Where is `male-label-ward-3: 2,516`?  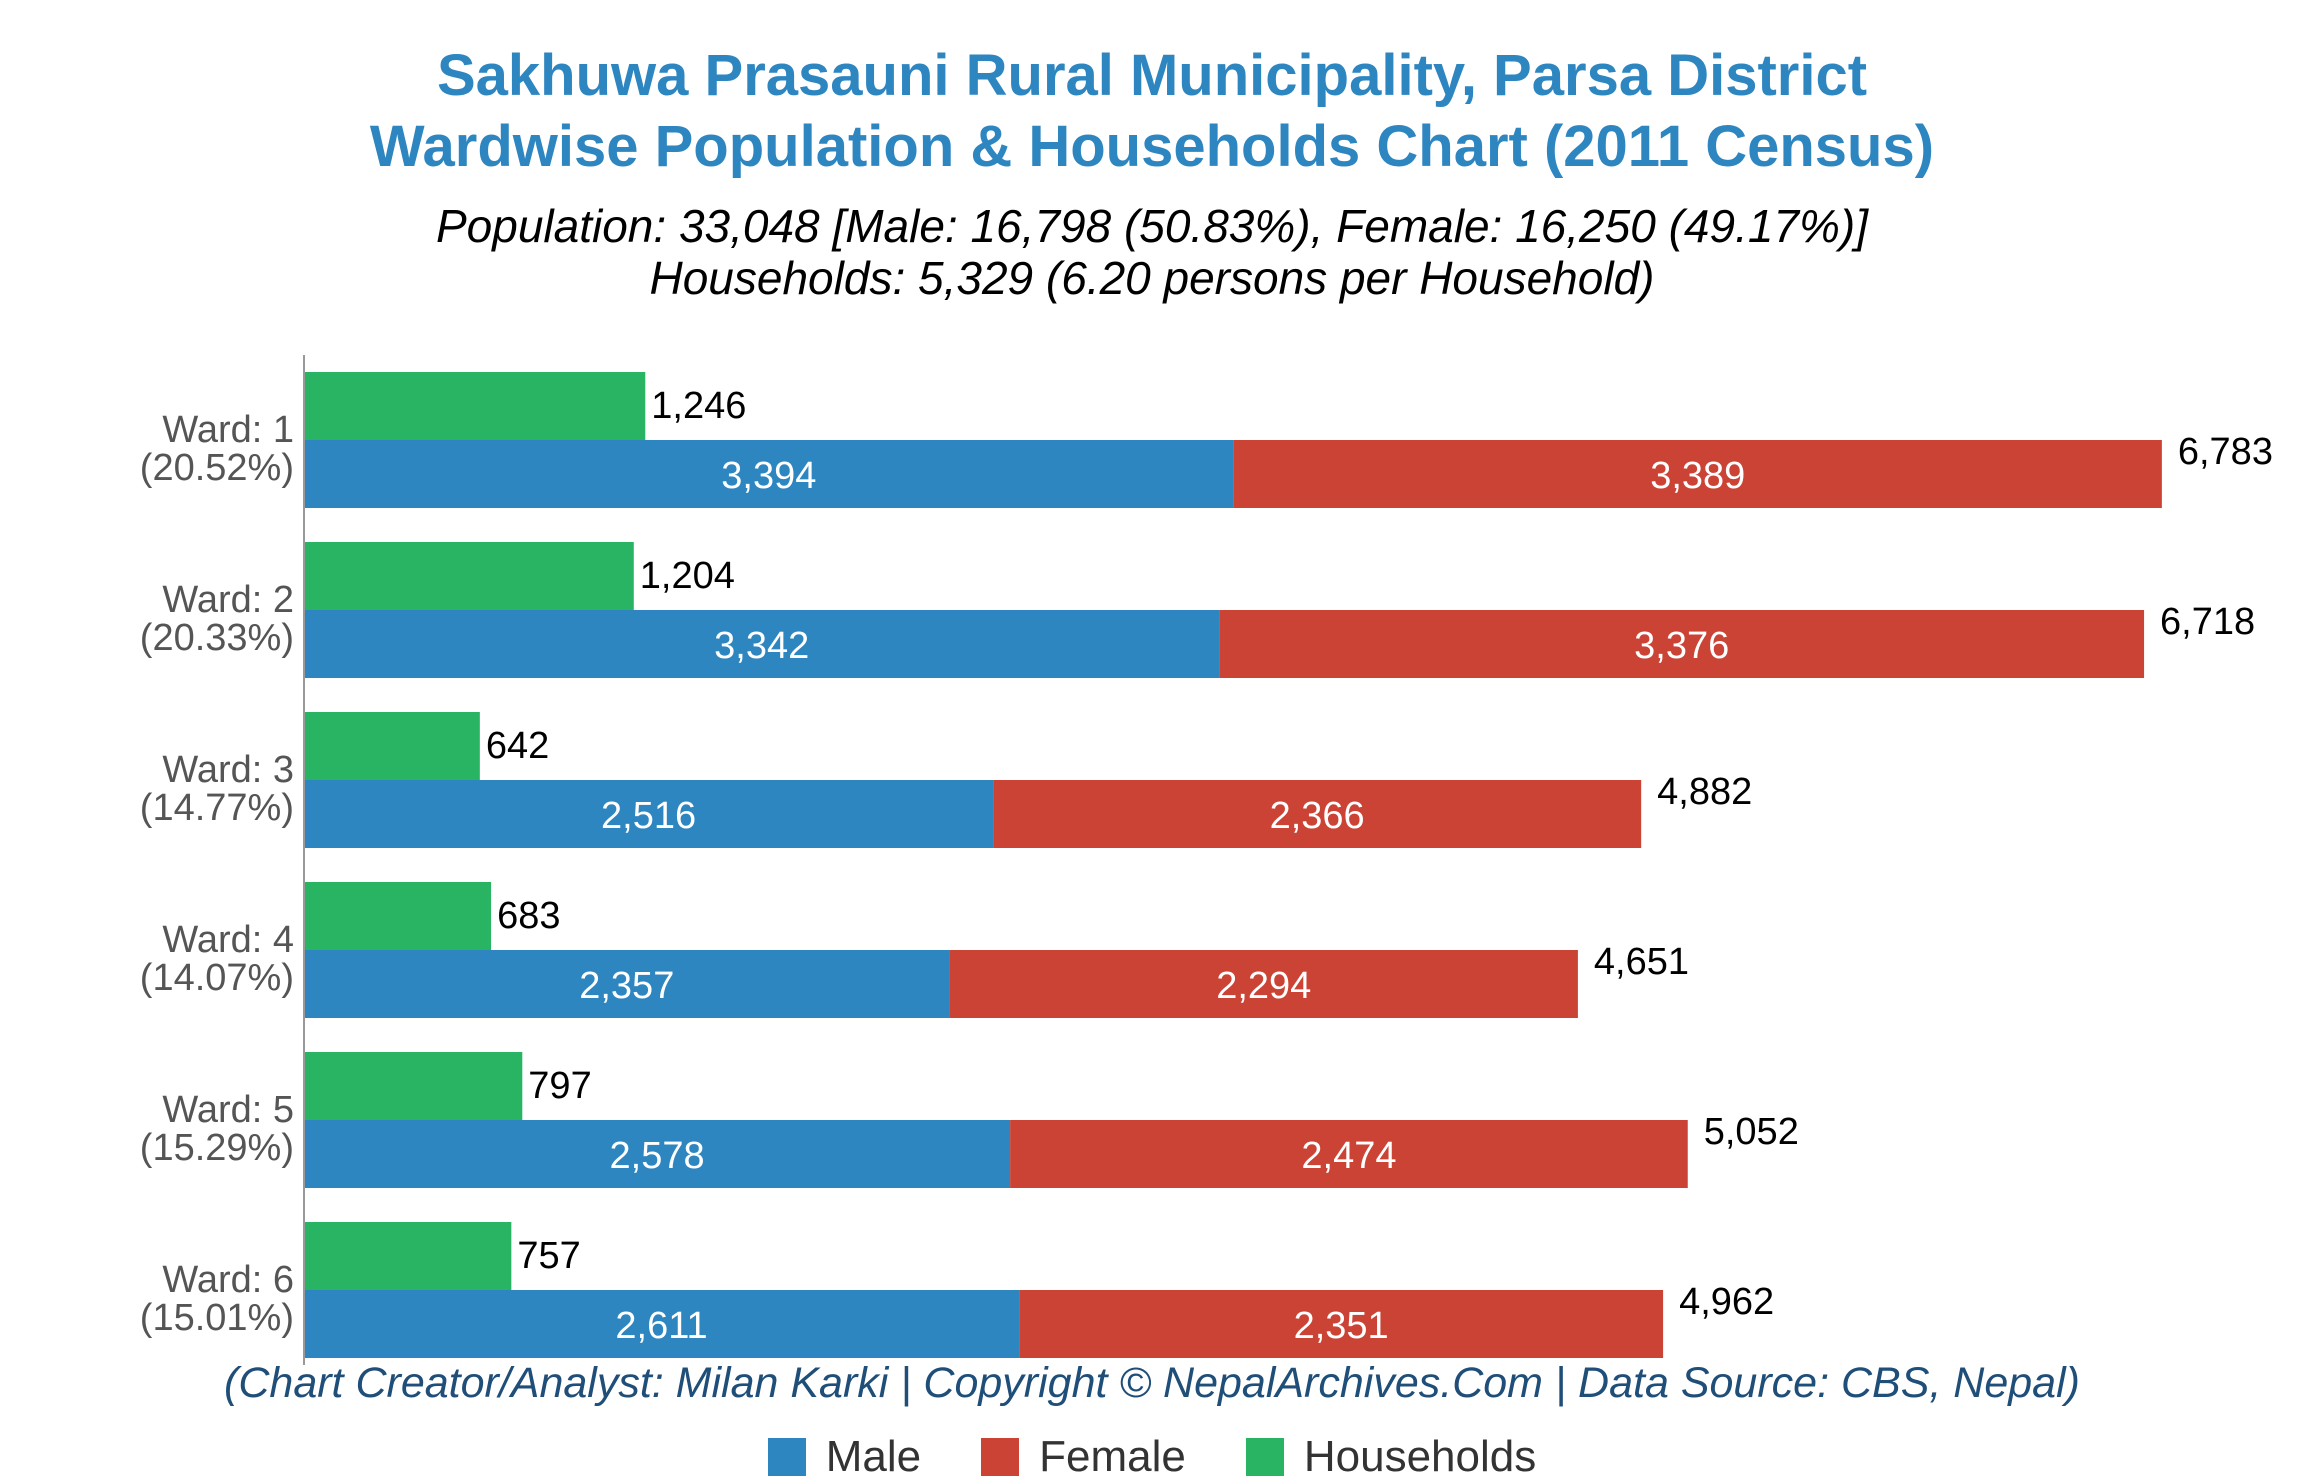
male-label-ward-3: 2,516 is located at coordinates (648, 816).